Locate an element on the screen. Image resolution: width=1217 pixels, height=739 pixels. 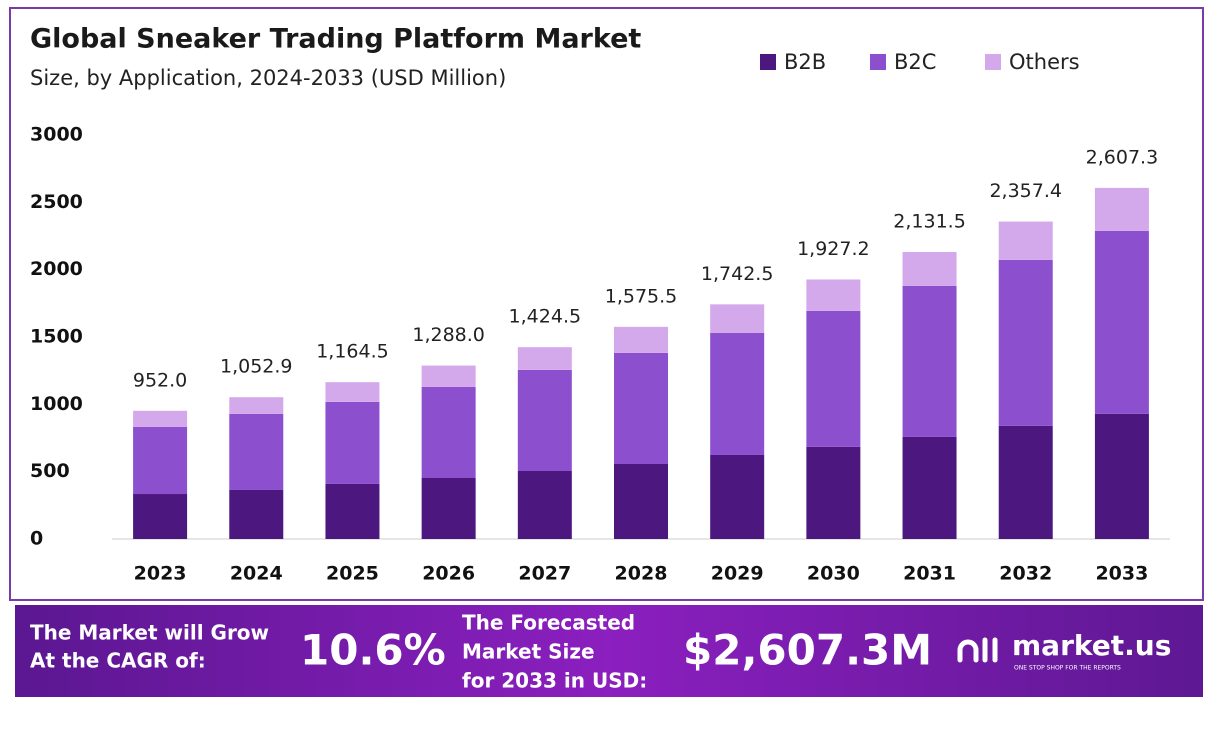
y-tick-label: 2500 is located at coordinates (56, 202).